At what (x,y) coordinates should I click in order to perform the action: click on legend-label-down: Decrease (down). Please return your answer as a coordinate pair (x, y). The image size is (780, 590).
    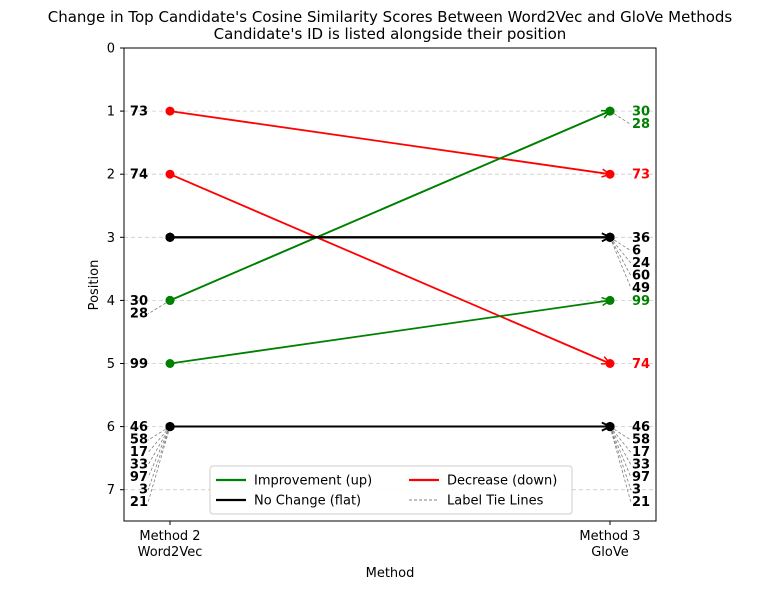
    Looking at the image, I should click on (502, 481).